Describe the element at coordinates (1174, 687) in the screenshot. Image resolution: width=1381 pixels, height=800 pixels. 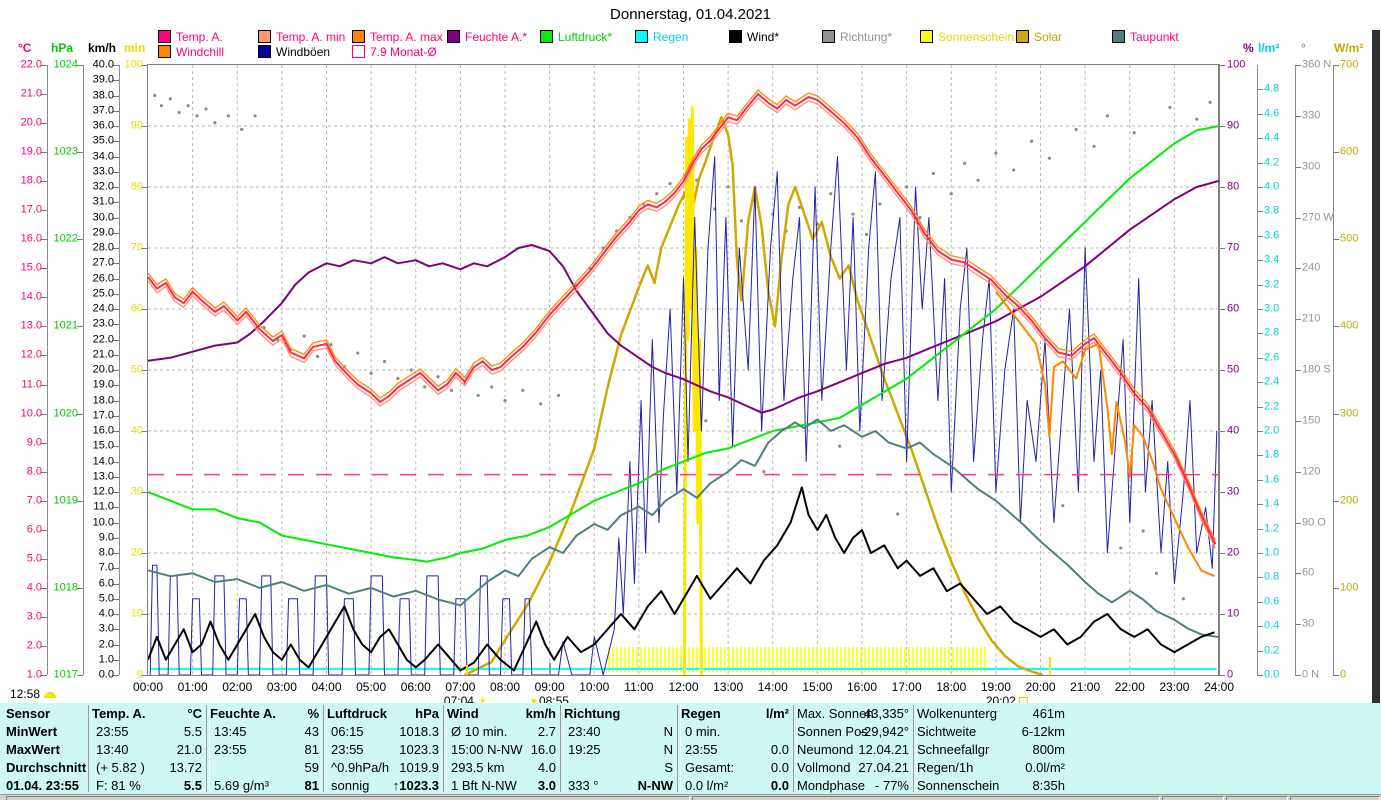
I see `x-axis-label: 23:00` at that location.